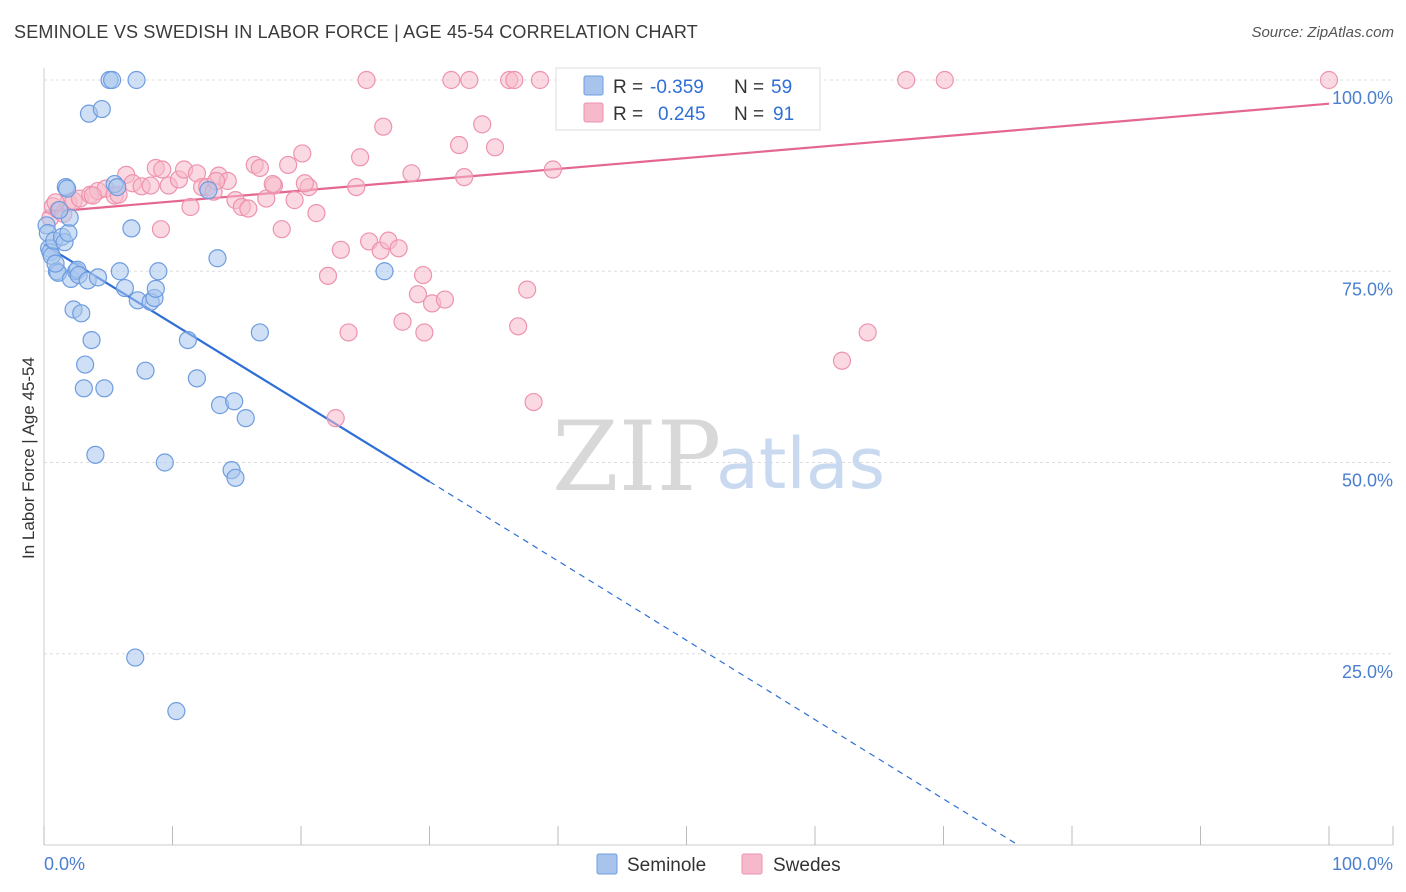 The width and height of the screenshot is (1406, 892). Describe the element at coordinates (1362, 385) in the screenshot. I see `y-tick-labels: 25.0% 50.0% 75.0% 100.0%` at that location.